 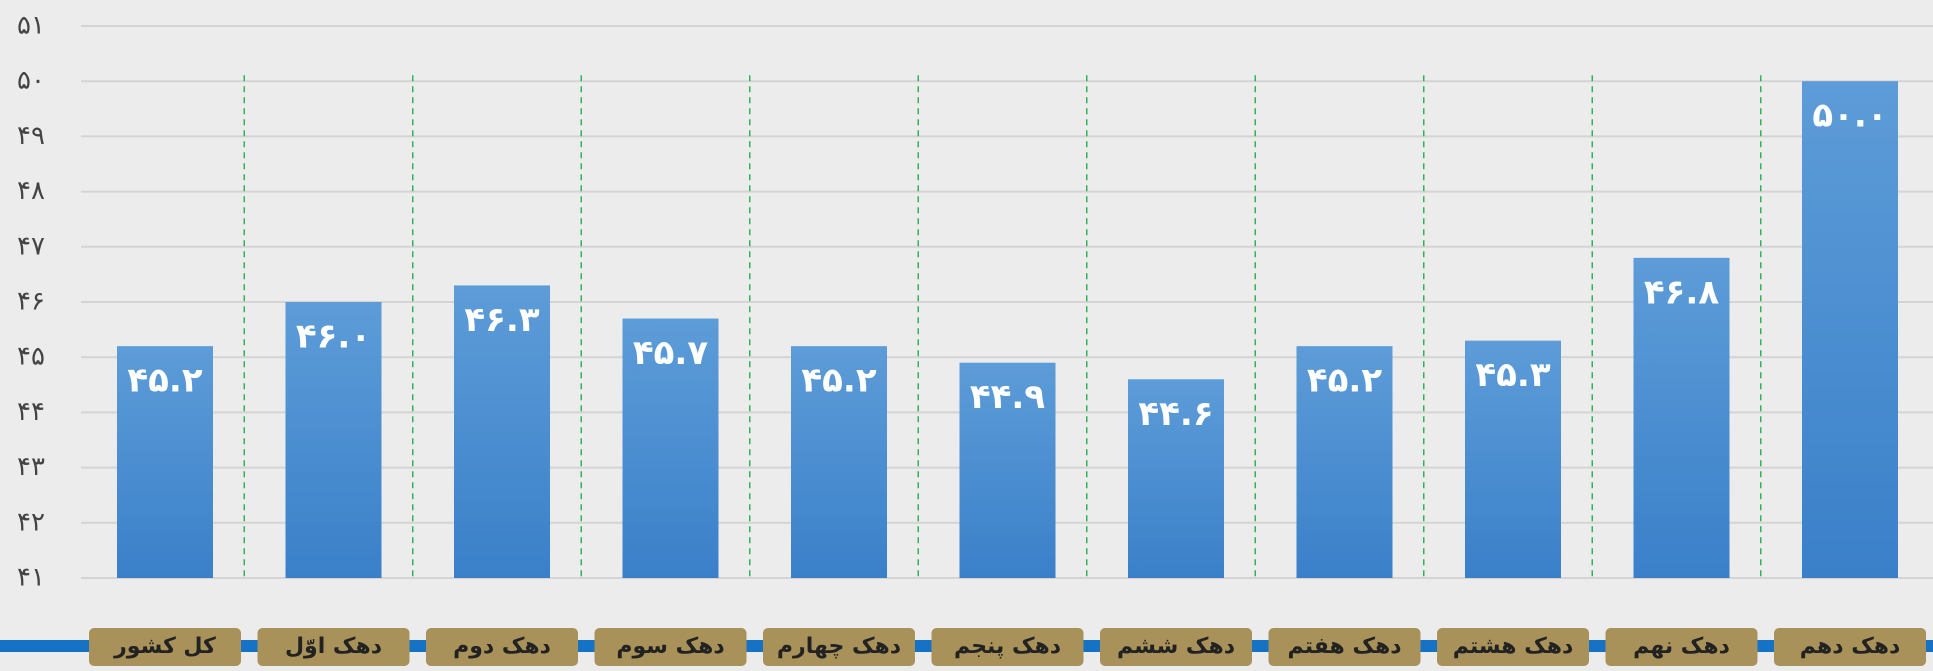 What do you see at coordinates (1849, 116) in the screenshot?
I see `value-label: ۵۰.۰` at bounding box center [1849, 116].